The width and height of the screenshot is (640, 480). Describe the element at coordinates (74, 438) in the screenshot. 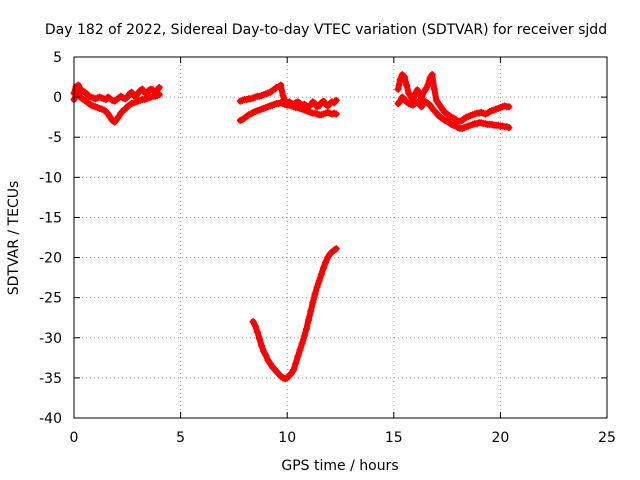

I see `x-tick-label: 0` at that location.